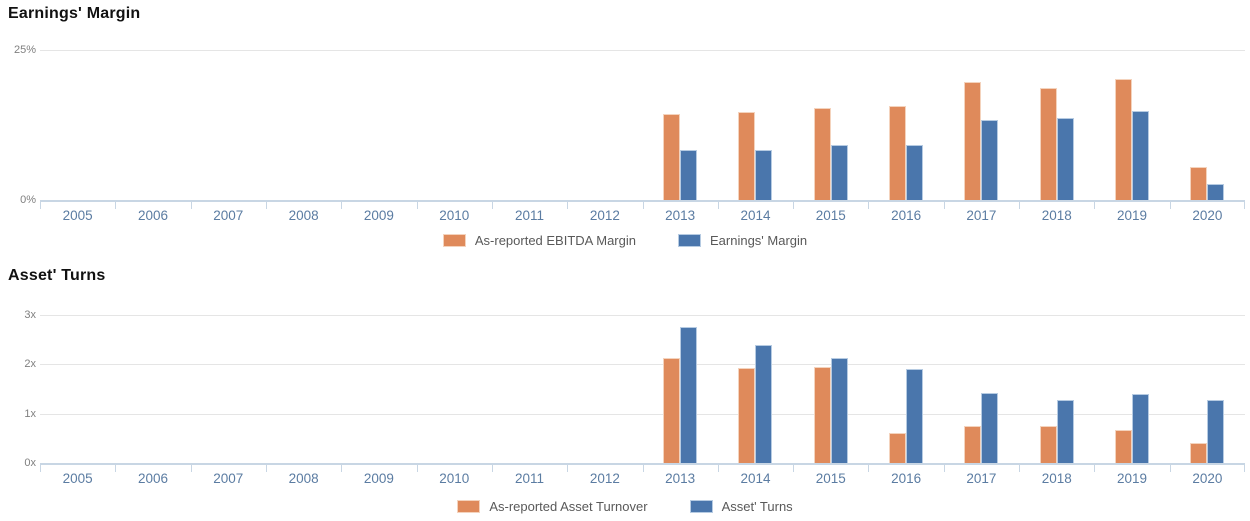  What do you see at coordinates (1065, 158) in the screenshot?
I see `bar-earnings-margin-2018` at bounding box center [1065, 158].